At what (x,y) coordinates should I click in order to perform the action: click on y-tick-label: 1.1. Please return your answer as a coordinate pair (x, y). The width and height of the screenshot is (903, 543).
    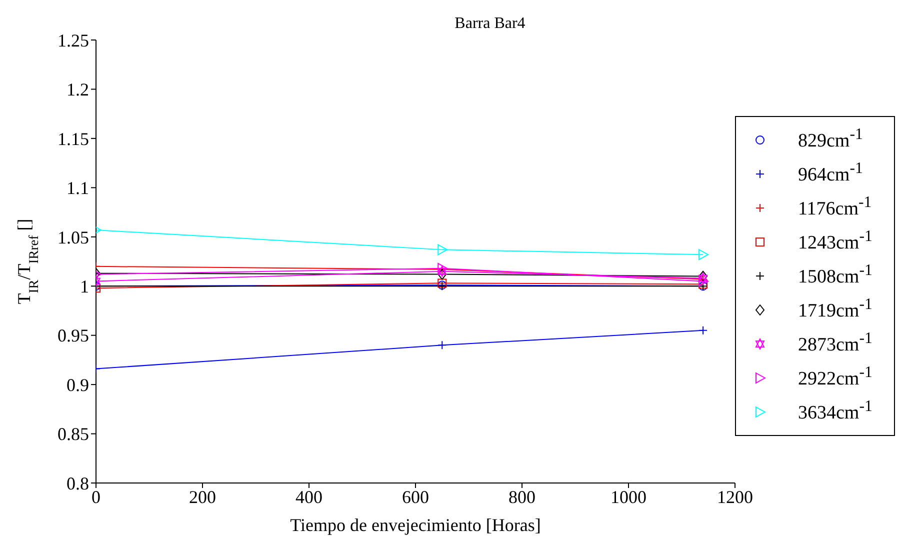
    Looking at the image, I should click on (77, 188).